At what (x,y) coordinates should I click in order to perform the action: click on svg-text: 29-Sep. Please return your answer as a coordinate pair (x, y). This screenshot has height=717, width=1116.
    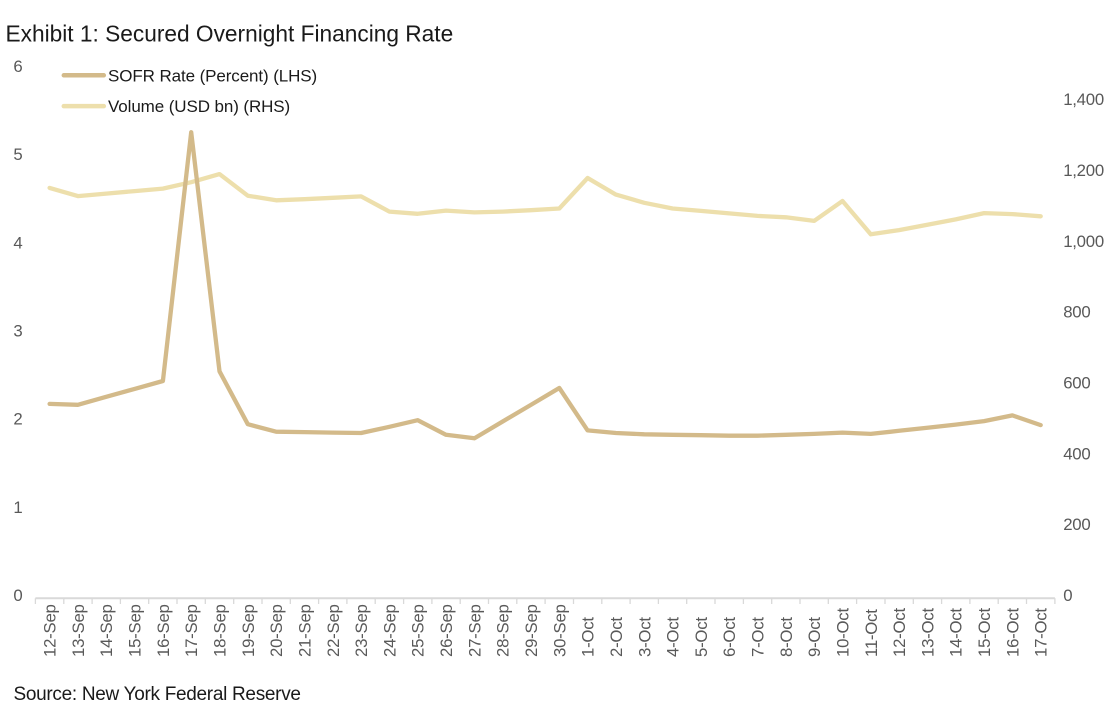
    Looking at the image, I should click on (531, 630).